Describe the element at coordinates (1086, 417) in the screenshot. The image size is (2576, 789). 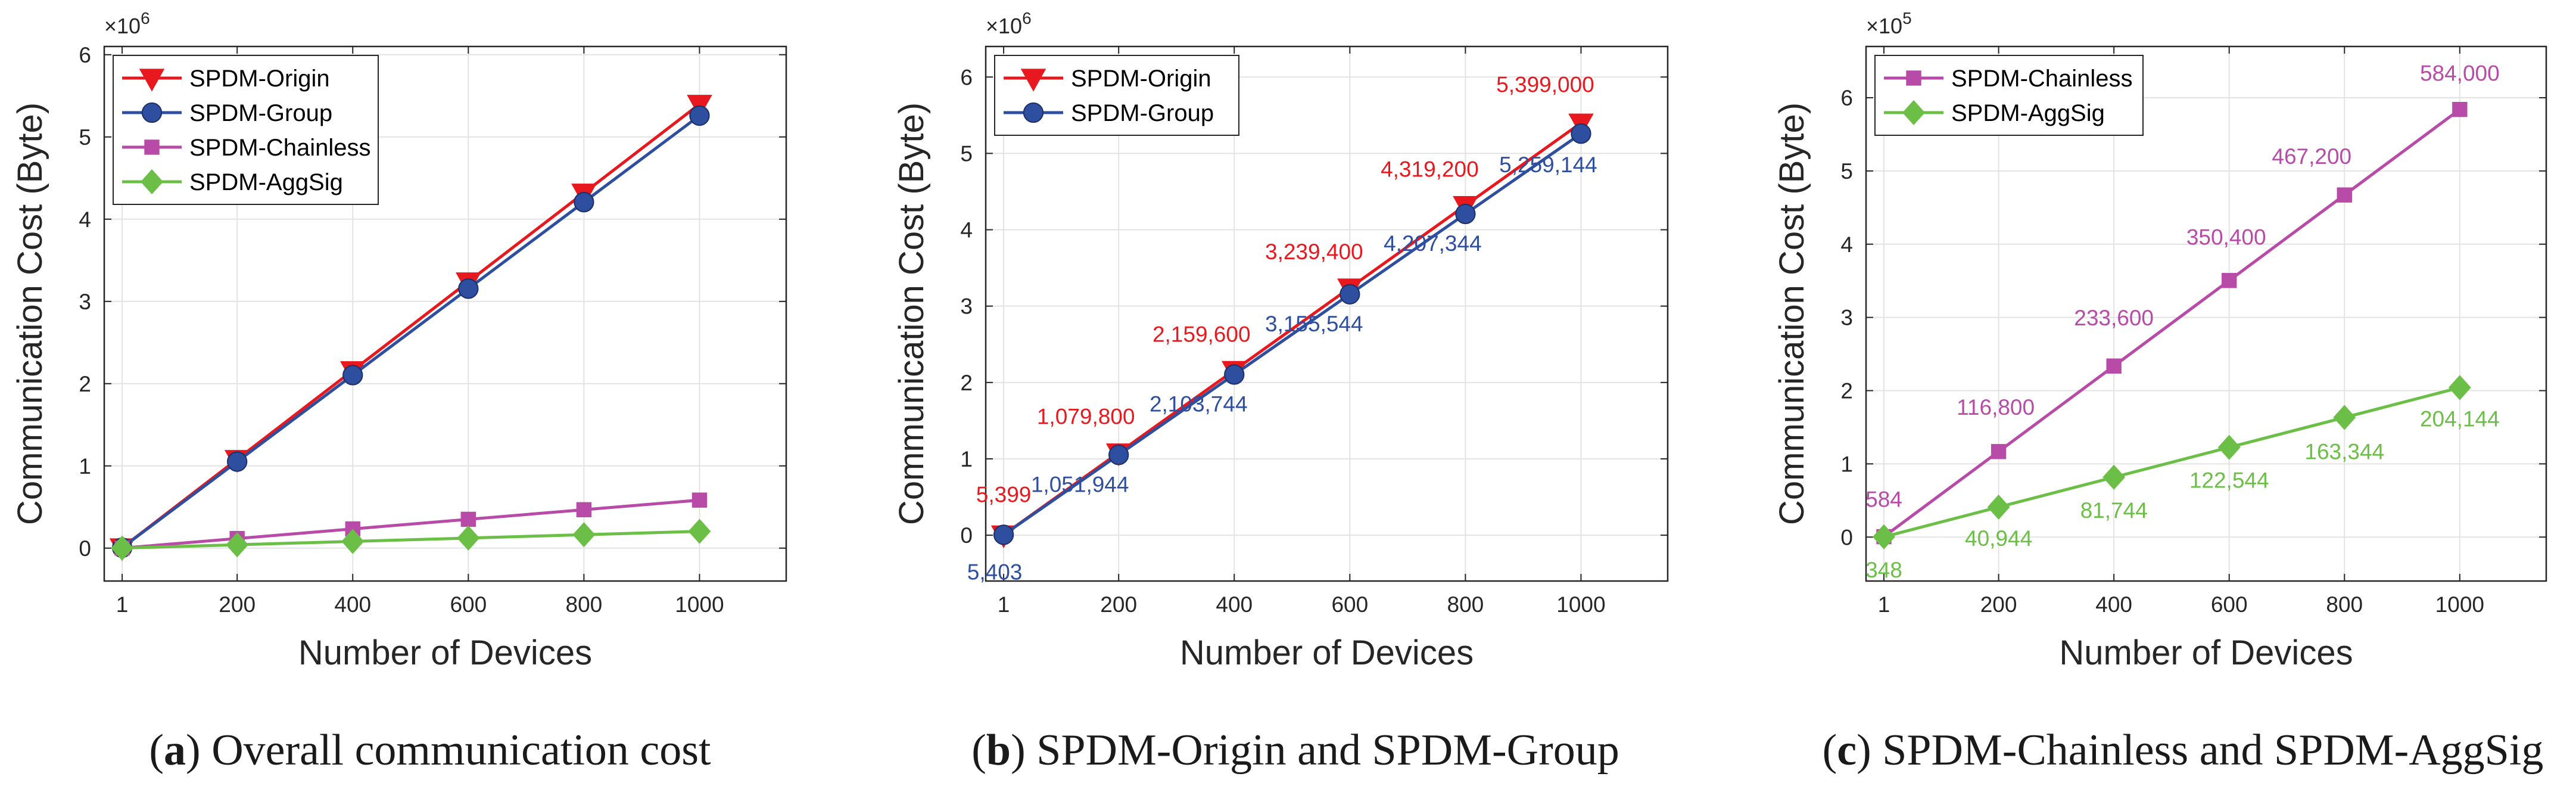
I see `chart-b-series-spdm-origin-data-label-200: 1,079,800` at that location.